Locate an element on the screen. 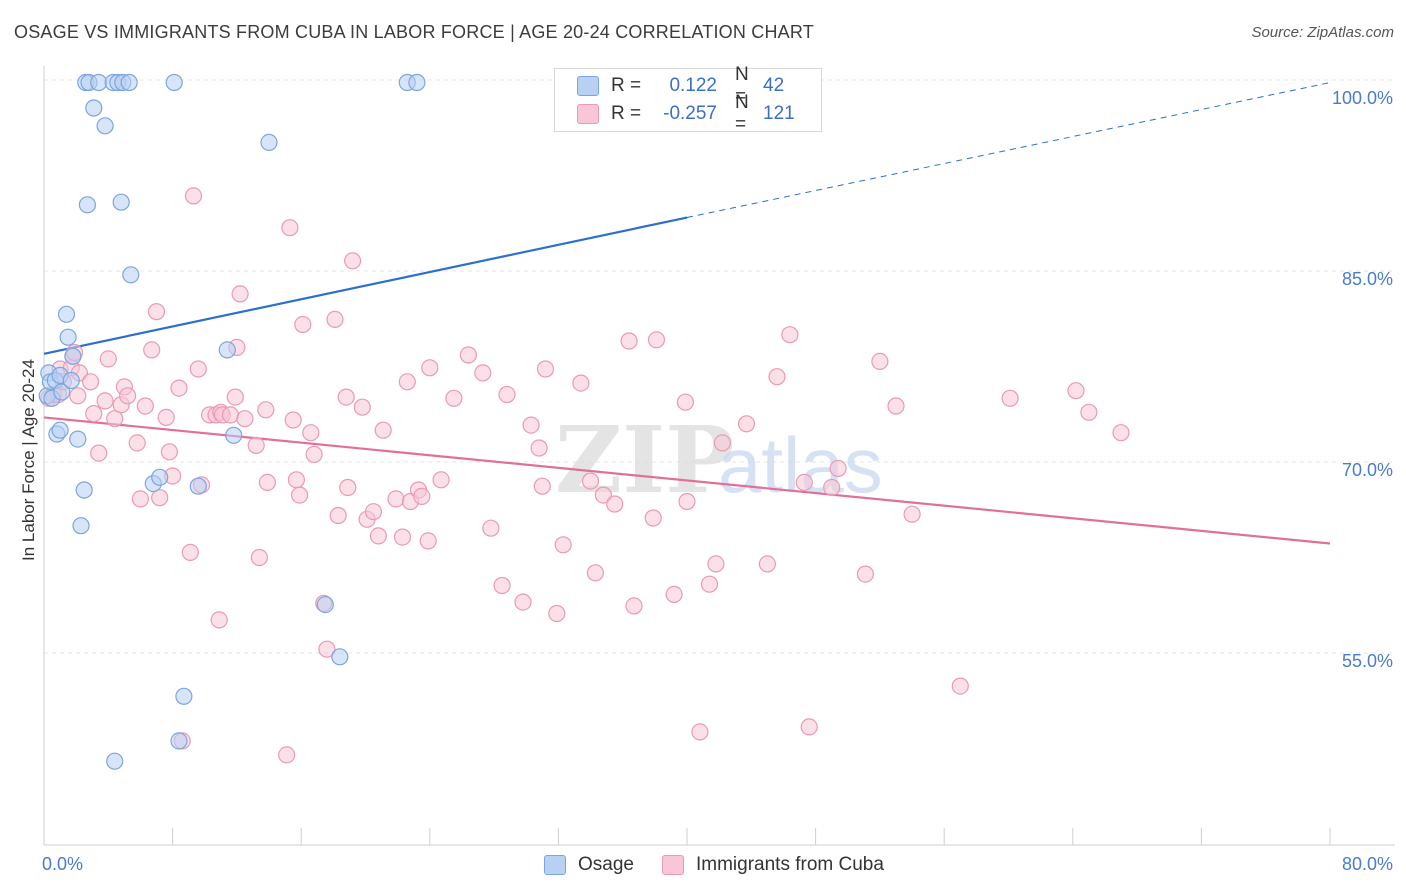 The height and width of the screenshot is (892, 1406). watermark-zip: ZIP is located at coordinates (644, 460).